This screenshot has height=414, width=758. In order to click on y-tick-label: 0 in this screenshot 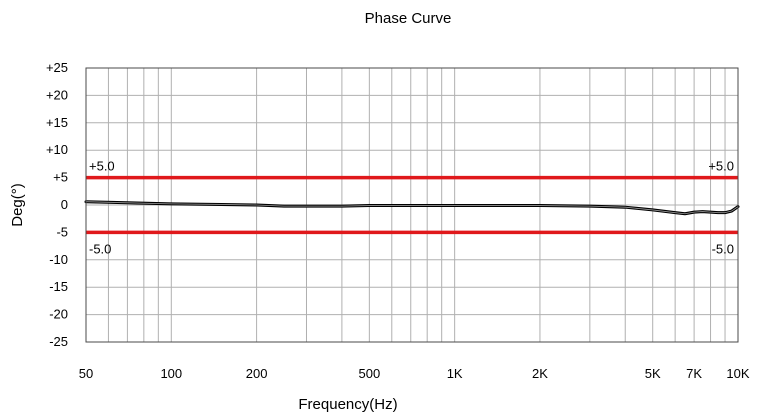, I will do `click(64, 204)`.